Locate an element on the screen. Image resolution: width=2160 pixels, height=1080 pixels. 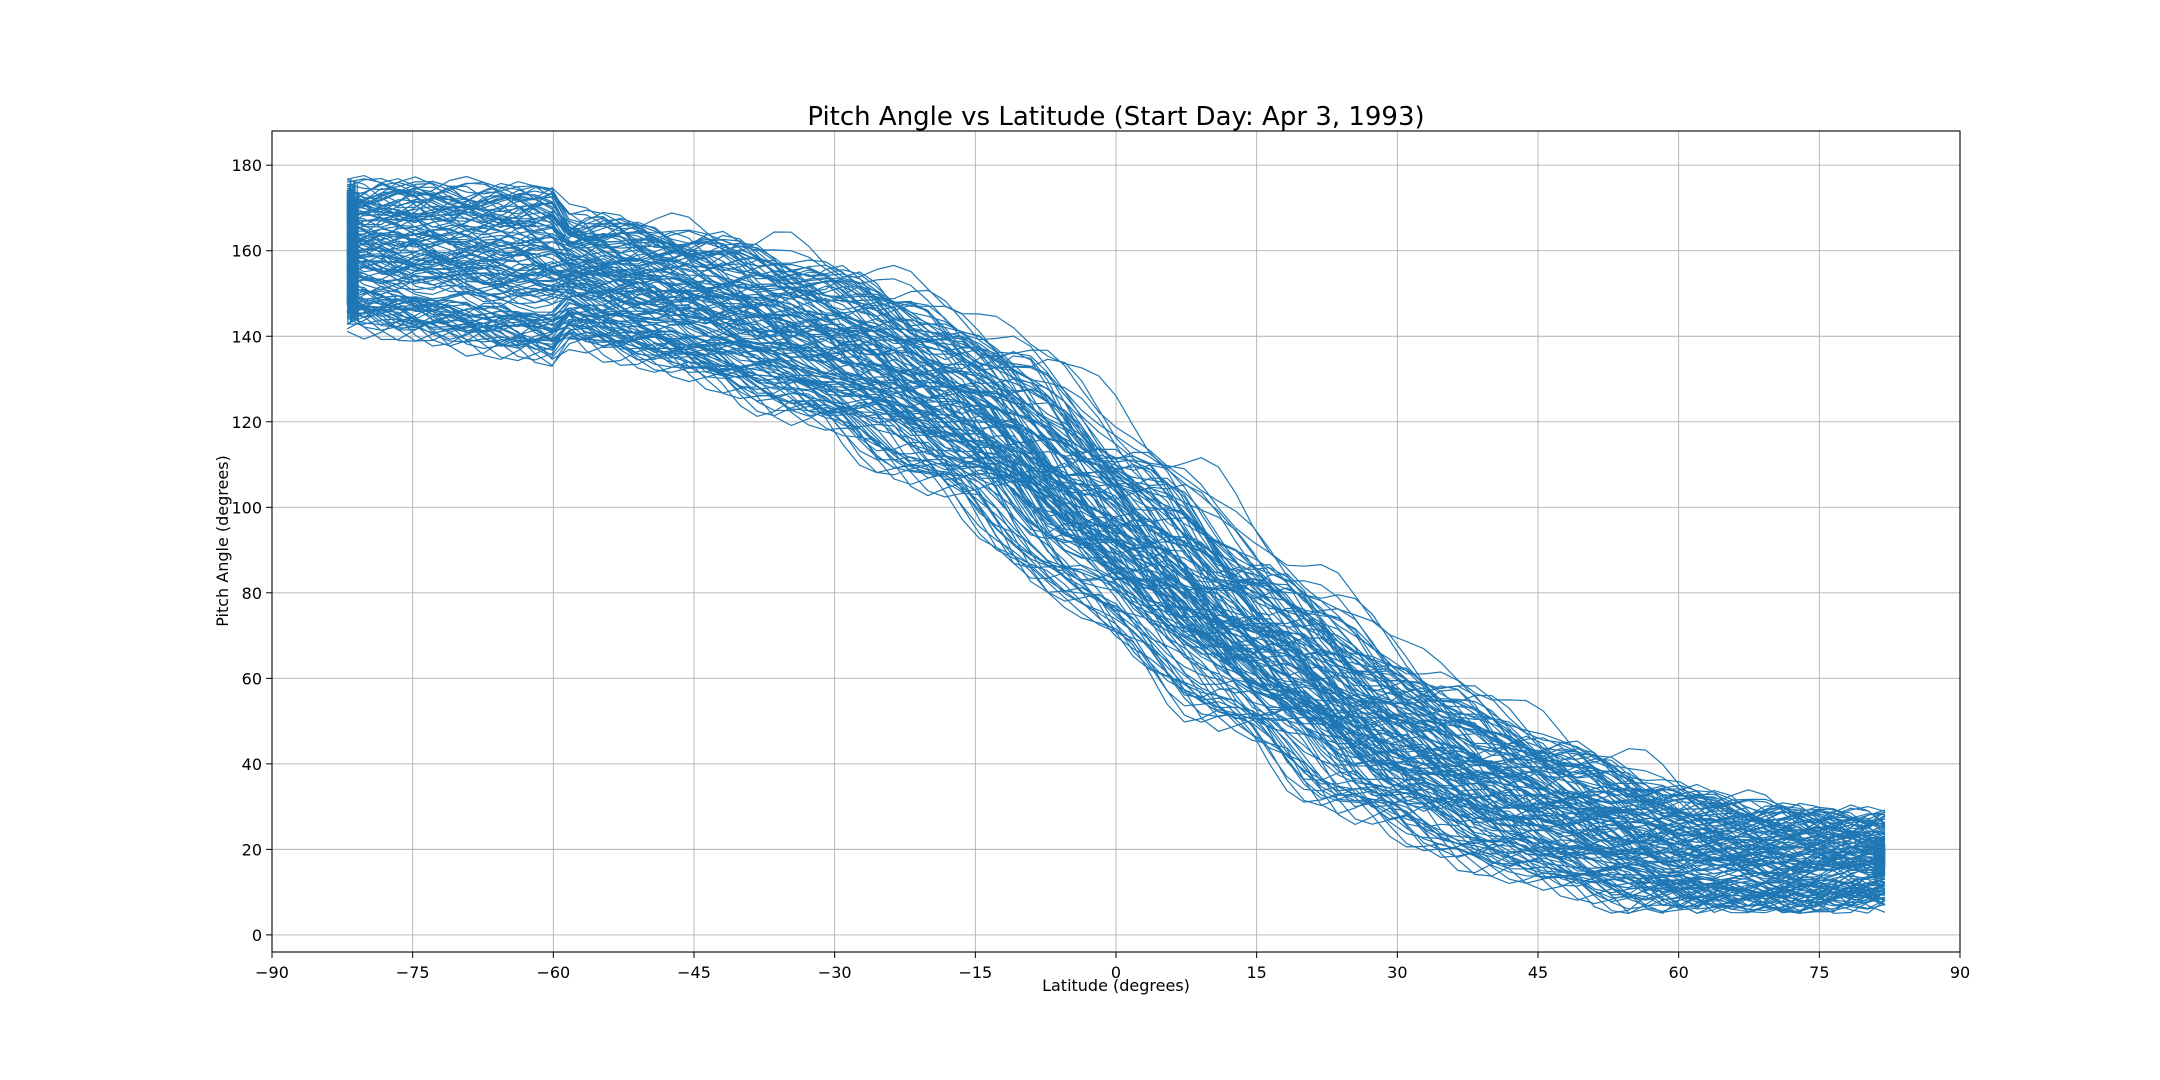
x-tick-label: 75 is located at coordinates (1819, 972).